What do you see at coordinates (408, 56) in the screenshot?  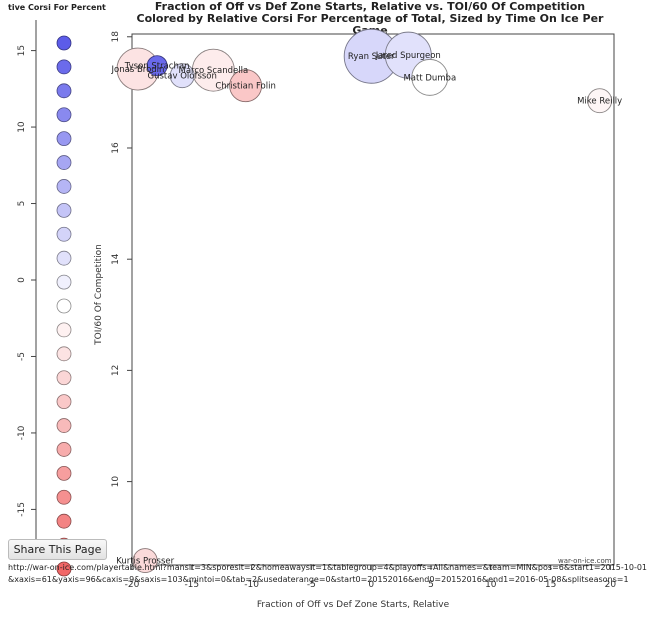 I see `player-label: Jared Spurgeon` at bounding box center [408, 56].